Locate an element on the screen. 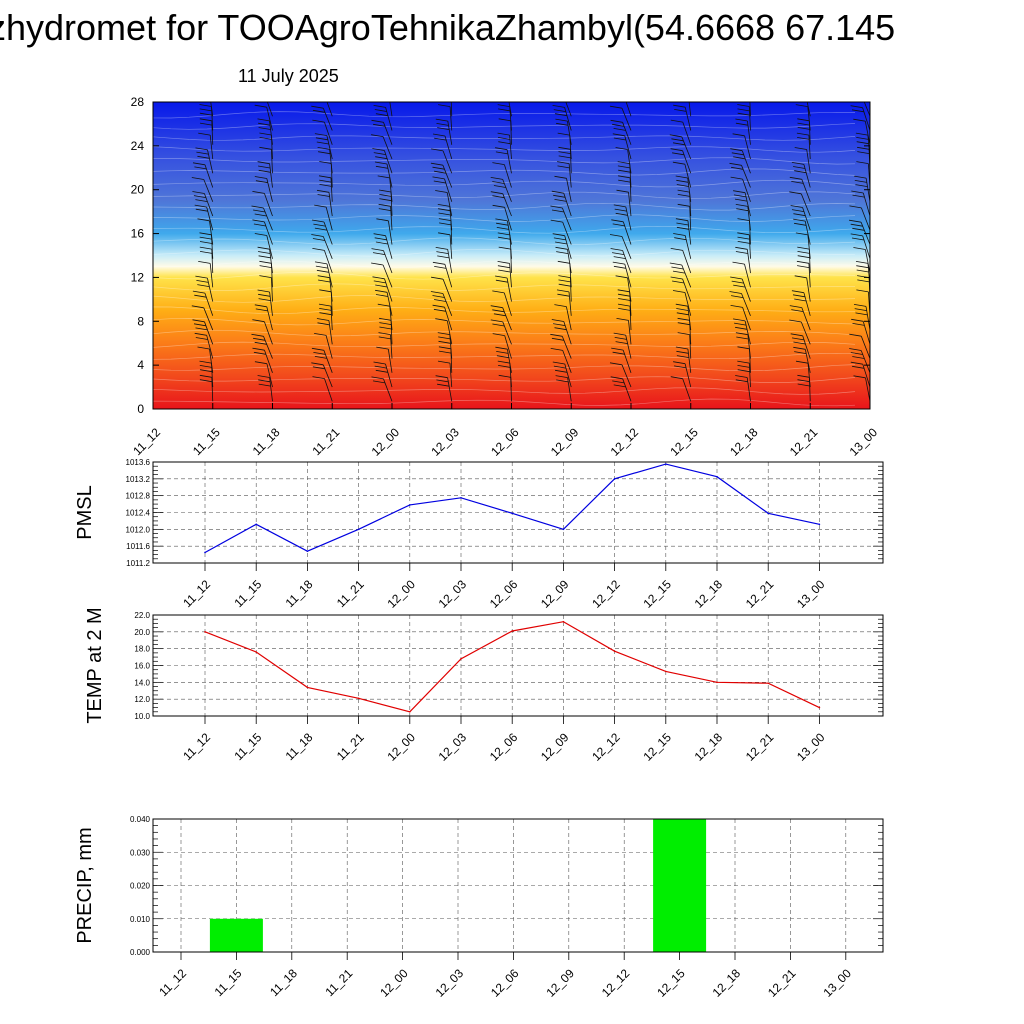 The height and width of the screenshot is (1024, 1024). y-tick-label: 0.000 is located at coordinates (140, 952).